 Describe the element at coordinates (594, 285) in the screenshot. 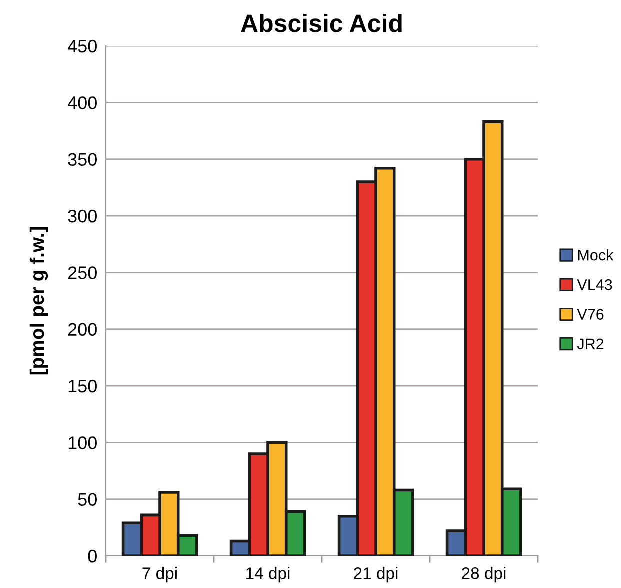

I see `legend-label: VL43` at that location.